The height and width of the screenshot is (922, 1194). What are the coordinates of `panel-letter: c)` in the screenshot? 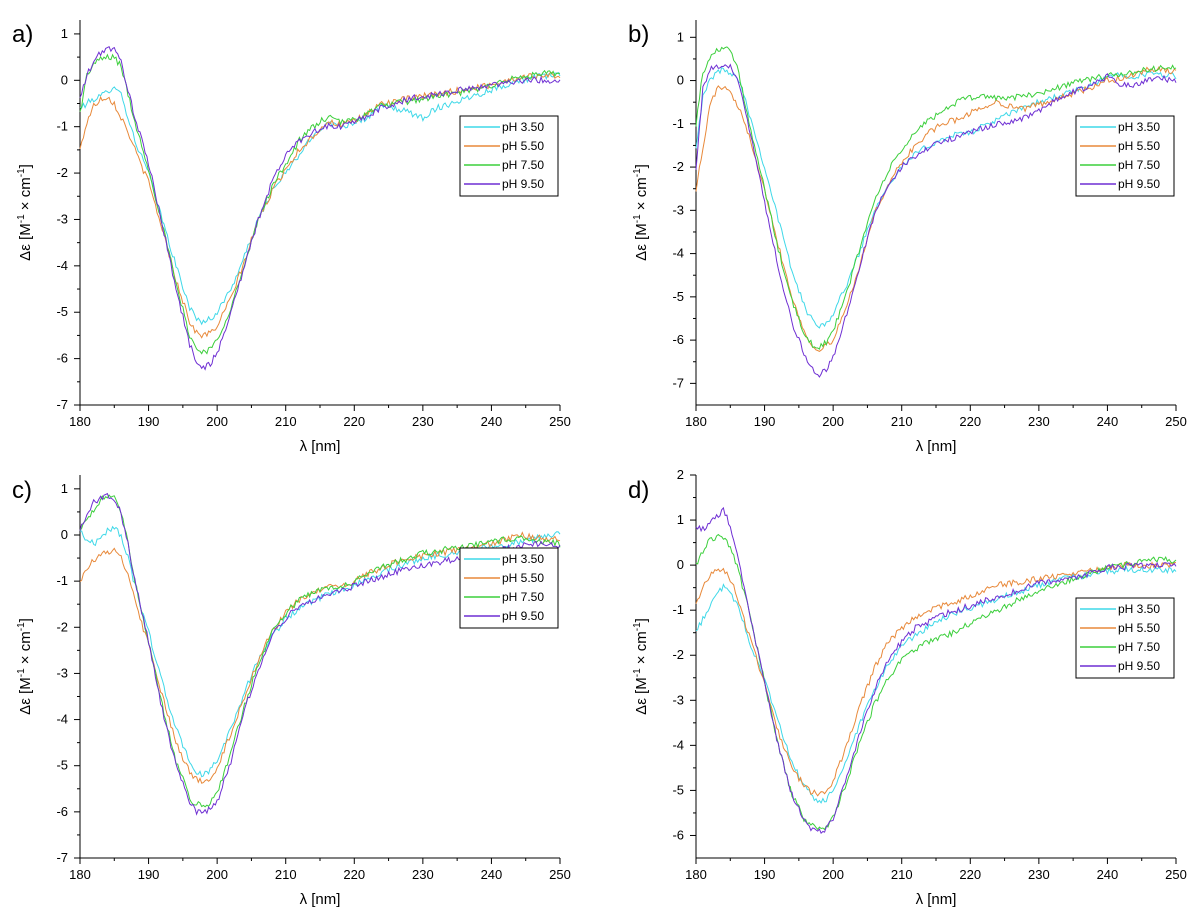 It's located at (22, 490).